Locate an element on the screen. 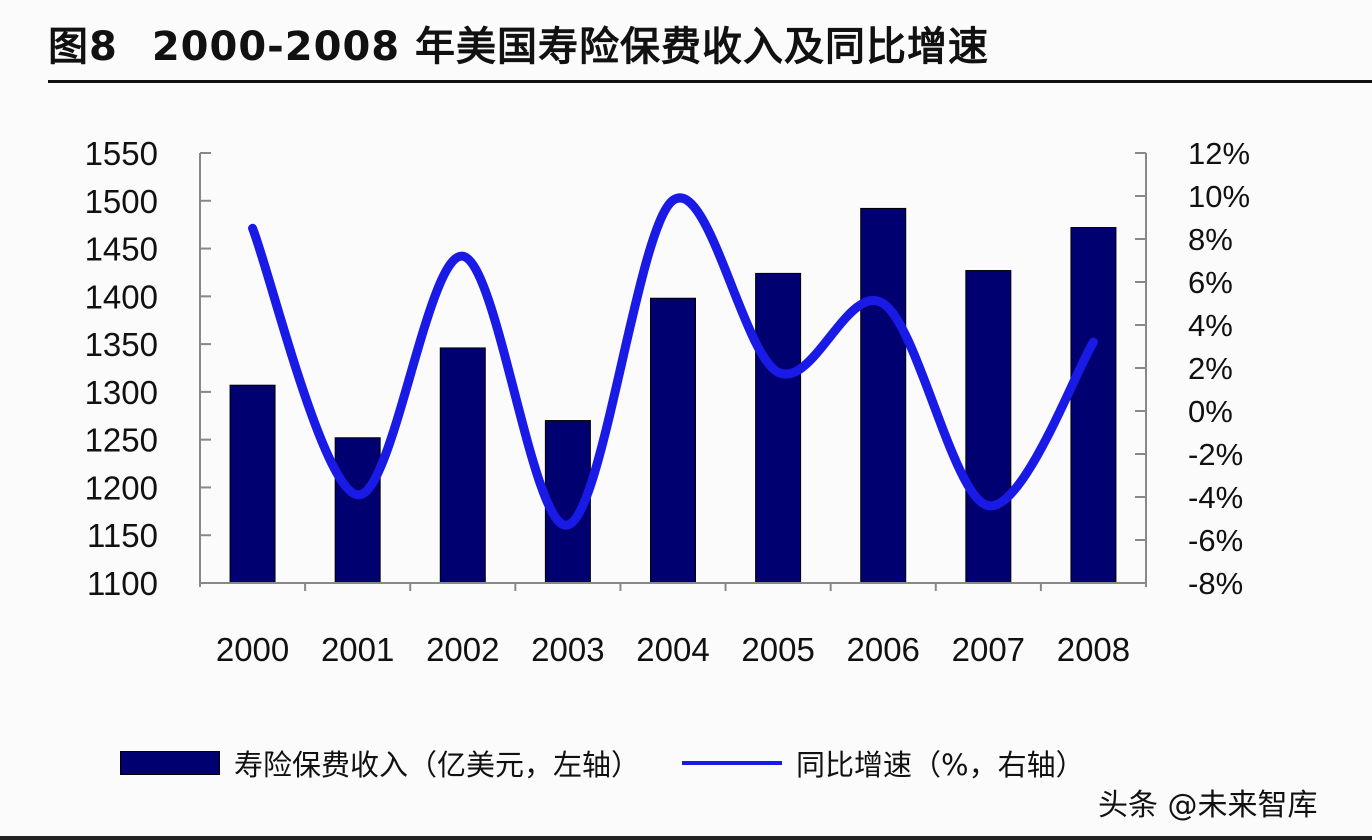 This screenshot has height=840, width=1372. x-tick-label: 2002 is located at coordinates (462, 649).